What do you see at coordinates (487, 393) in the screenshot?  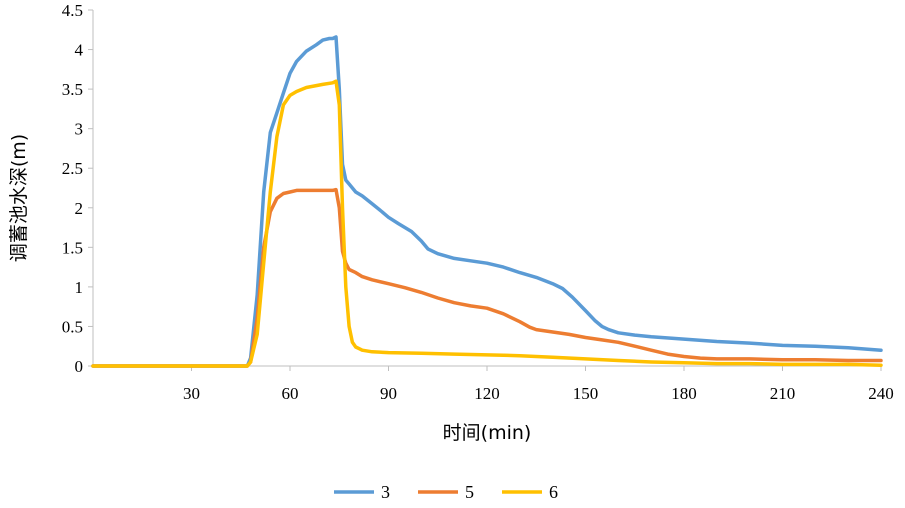 I see `x-tick-label: 120` at bounding box center [487, 393].